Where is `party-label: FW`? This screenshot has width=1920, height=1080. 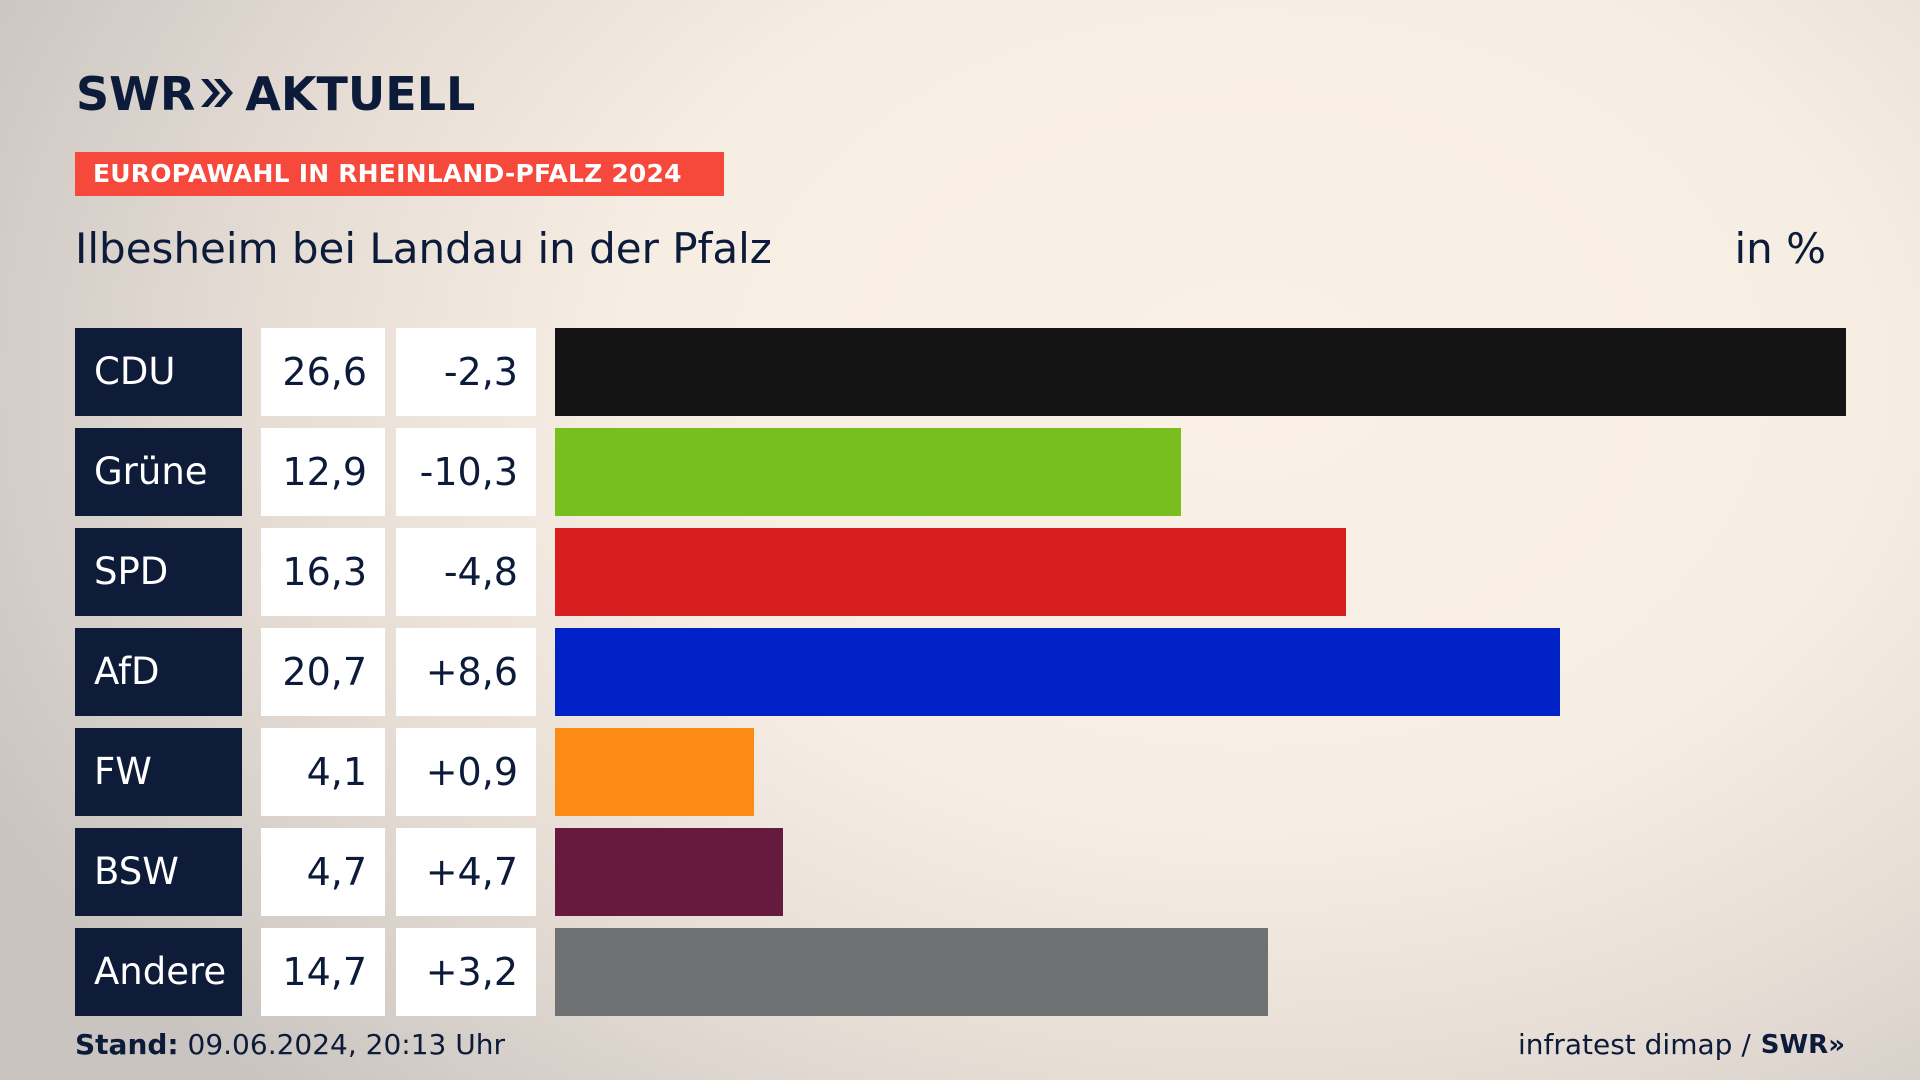
party-label: FW is located at coordinates (158, 772).